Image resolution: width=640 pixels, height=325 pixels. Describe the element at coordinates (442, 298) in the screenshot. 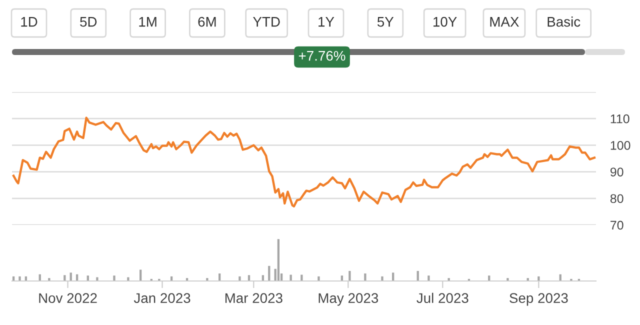

I see `x-tick-label: Jul 2023` at that location.